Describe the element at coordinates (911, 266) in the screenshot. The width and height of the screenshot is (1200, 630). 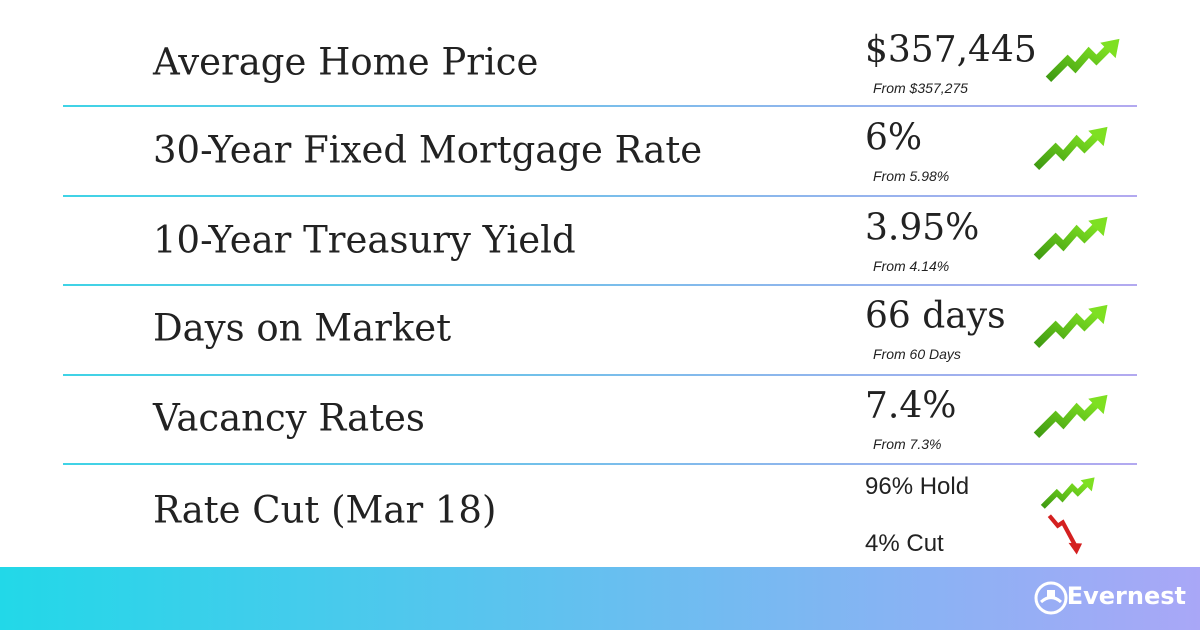
I see `row-from: From 4.14%` at that location.